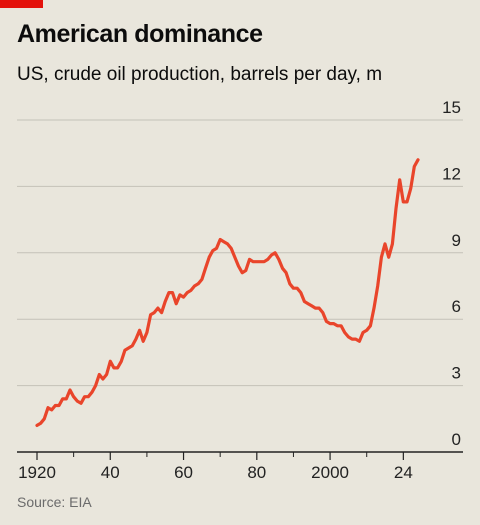  What do you see at coordinates (183, 472) in the screenshot?
I see `x-tick-label: 60` at bounding box center [183, 472].